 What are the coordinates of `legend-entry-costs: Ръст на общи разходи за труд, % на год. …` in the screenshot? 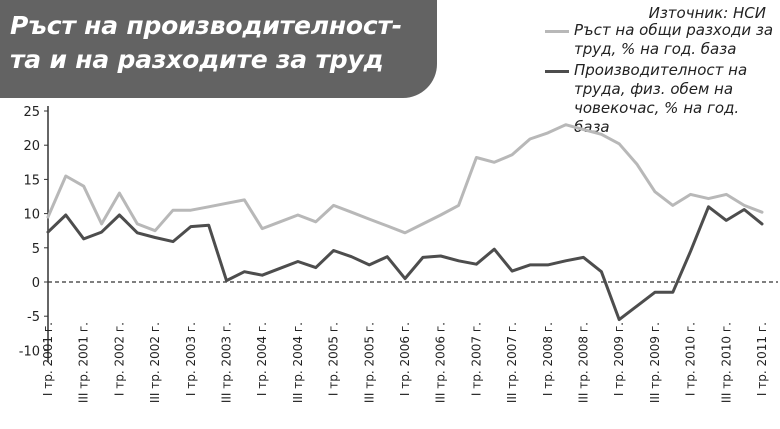 It's located at (662, 40).